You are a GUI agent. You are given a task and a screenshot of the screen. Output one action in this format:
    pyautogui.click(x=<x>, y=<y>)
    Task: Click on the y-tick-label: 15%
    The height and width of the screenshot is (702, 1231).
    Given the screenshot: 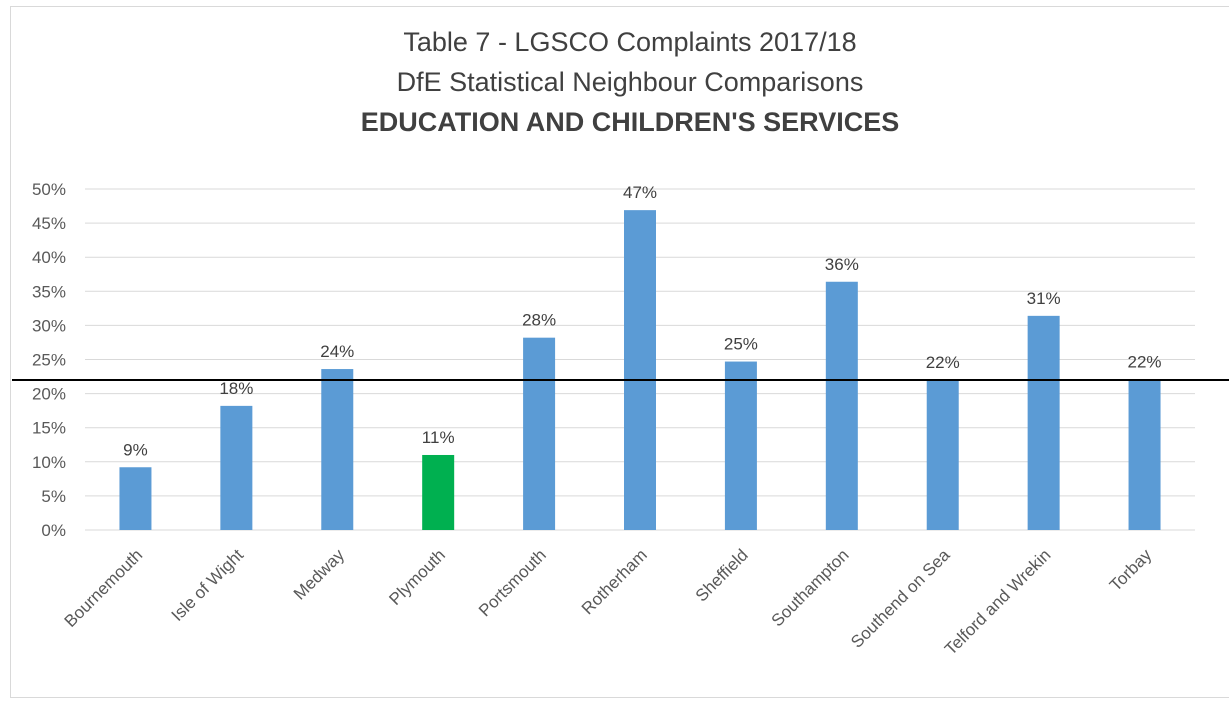 What is the action you would take?
    pyautogui.click(x=49, y=428)
    